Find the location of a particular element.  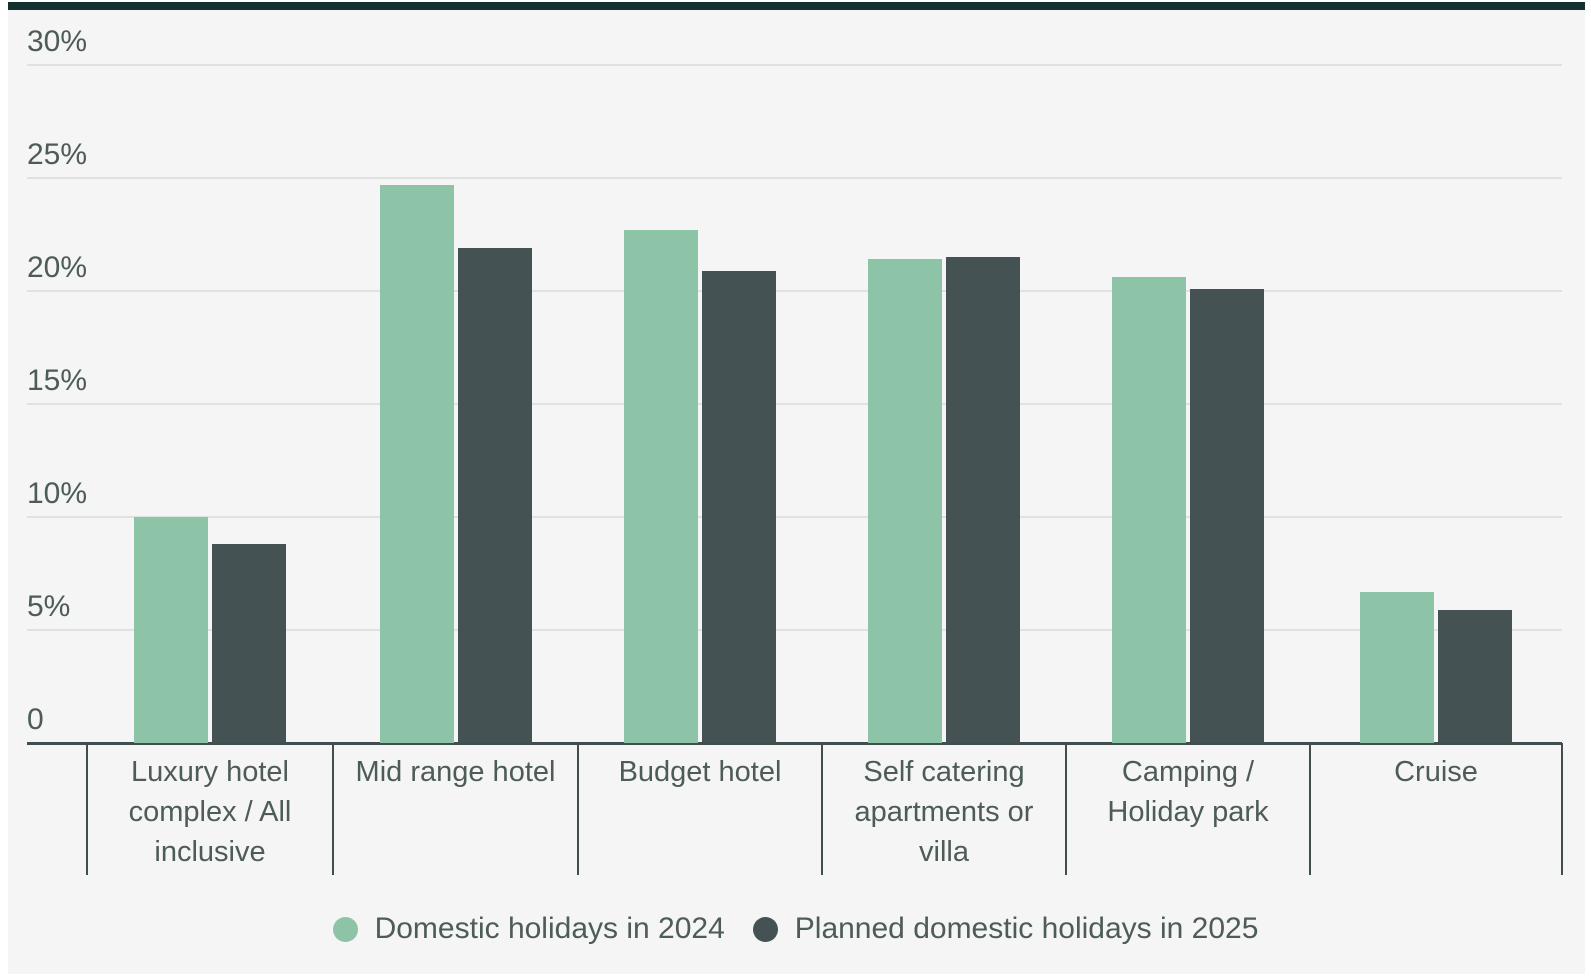

top-accent-bar is located at coordinates (796, 6).